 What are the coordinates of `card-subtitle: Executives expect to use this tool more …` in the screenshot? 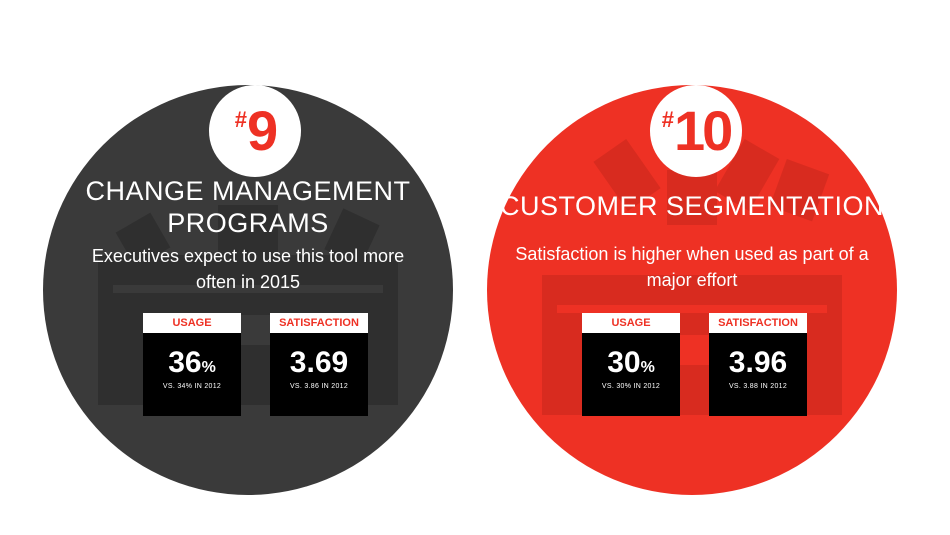 It's located at (248, 269).